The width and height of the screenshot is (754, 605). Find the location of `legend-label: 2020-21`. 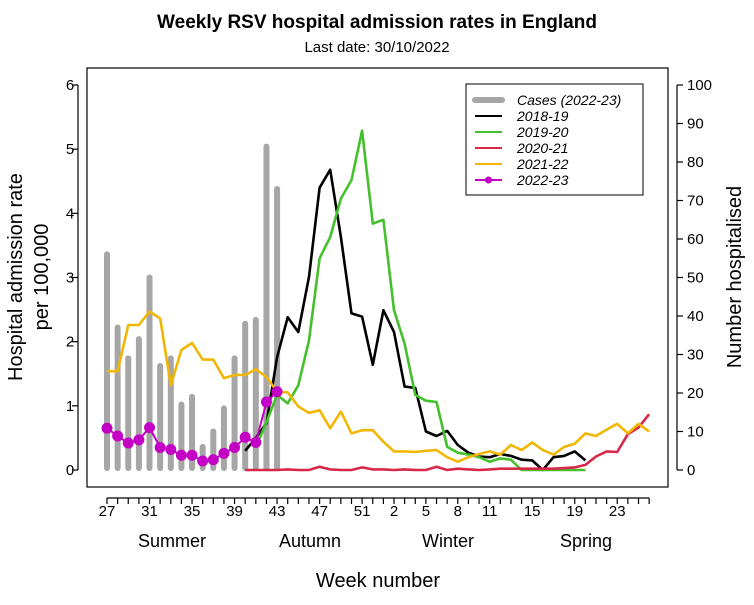

legend-label: 2020-21 is located at coordinates (542, 148).